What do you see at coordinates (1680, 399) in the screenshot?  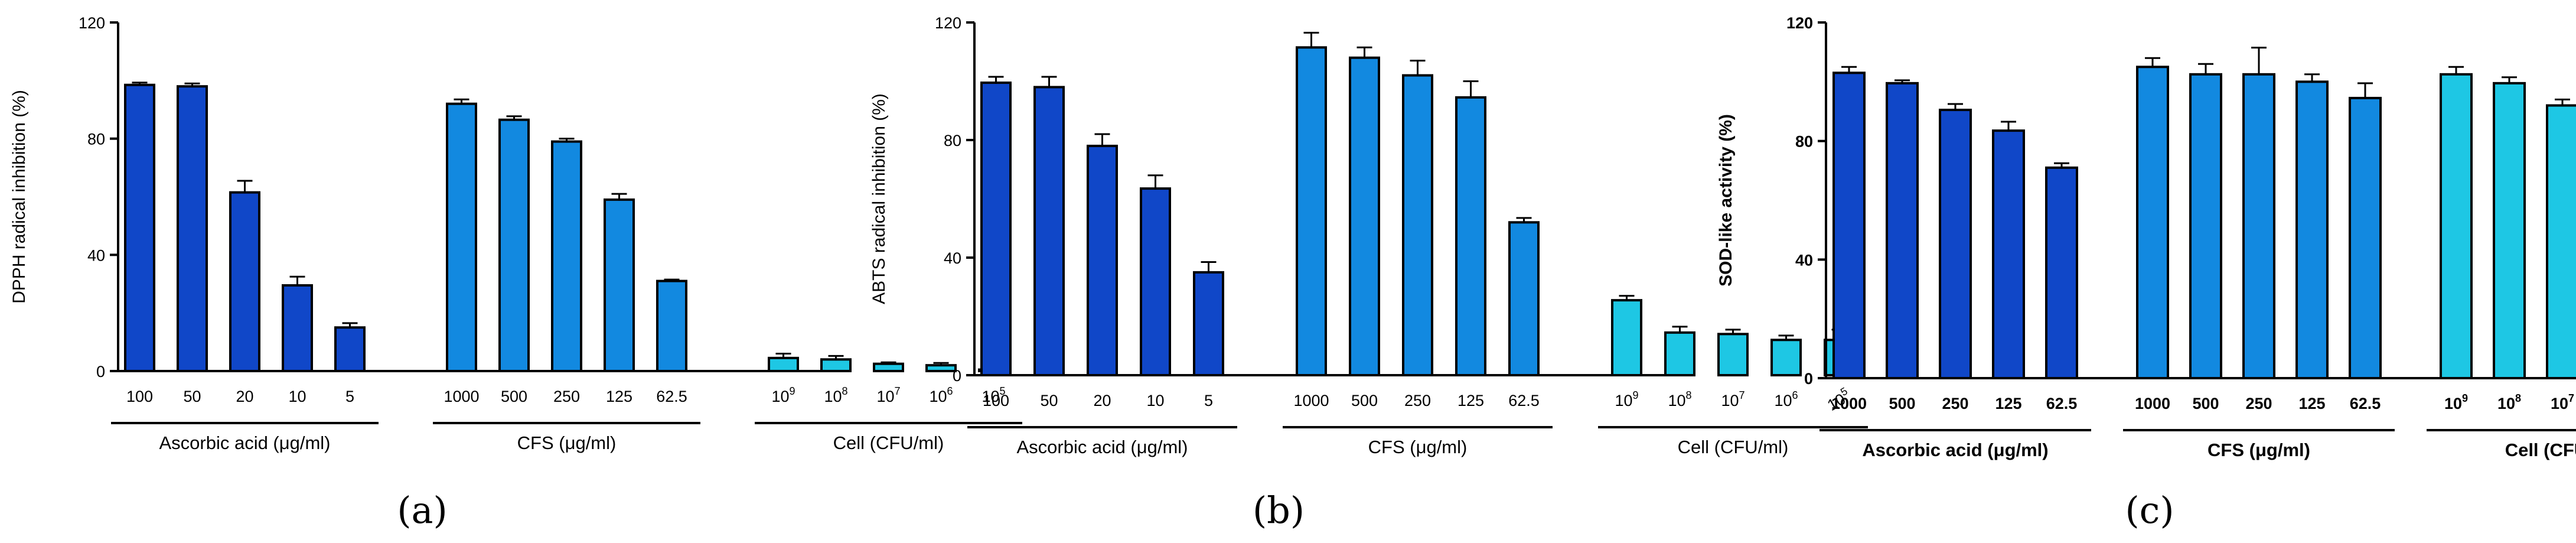 I see `x-tick-label: 108` at bounding box center [1680, 399].